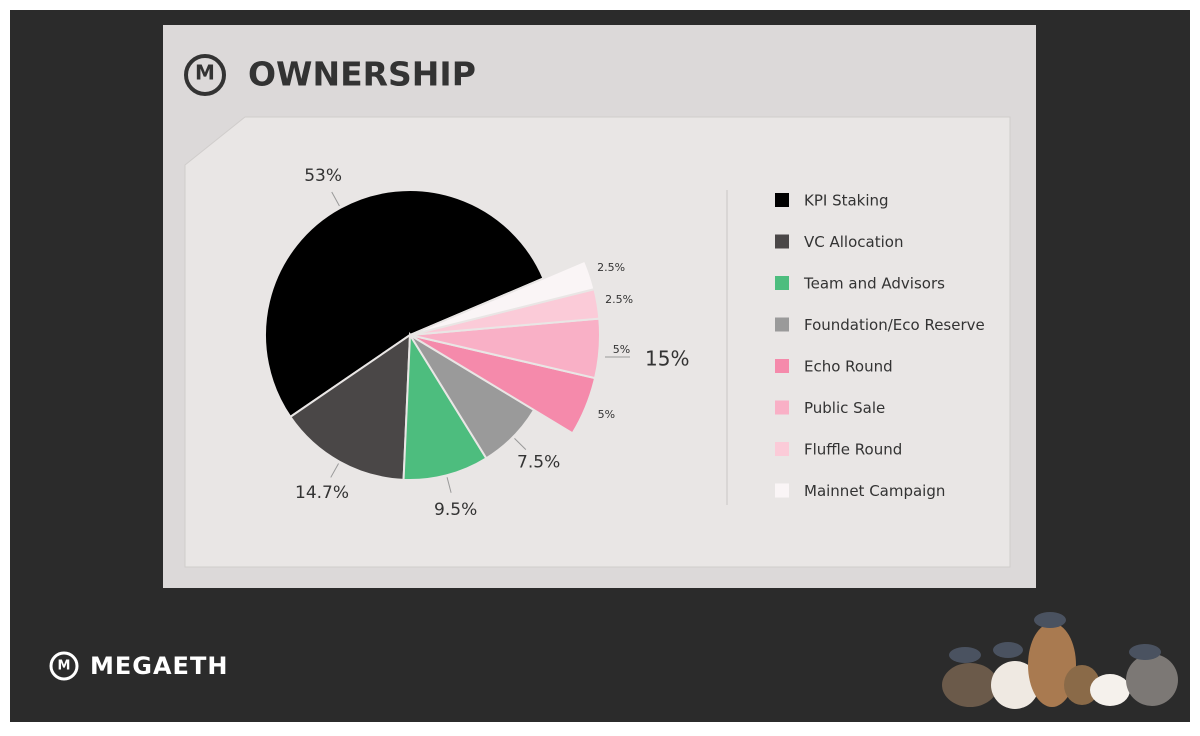 Image resolution: width=1200 pixels, height=736 pixels. I want to click on brand-name: MEGAETH, so click(159, 666).